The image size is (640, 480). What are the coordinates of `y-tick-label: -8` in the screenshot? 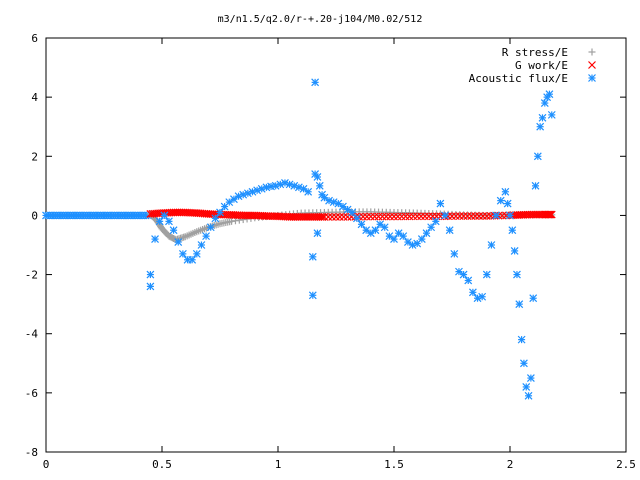 It's located at (31, 452).